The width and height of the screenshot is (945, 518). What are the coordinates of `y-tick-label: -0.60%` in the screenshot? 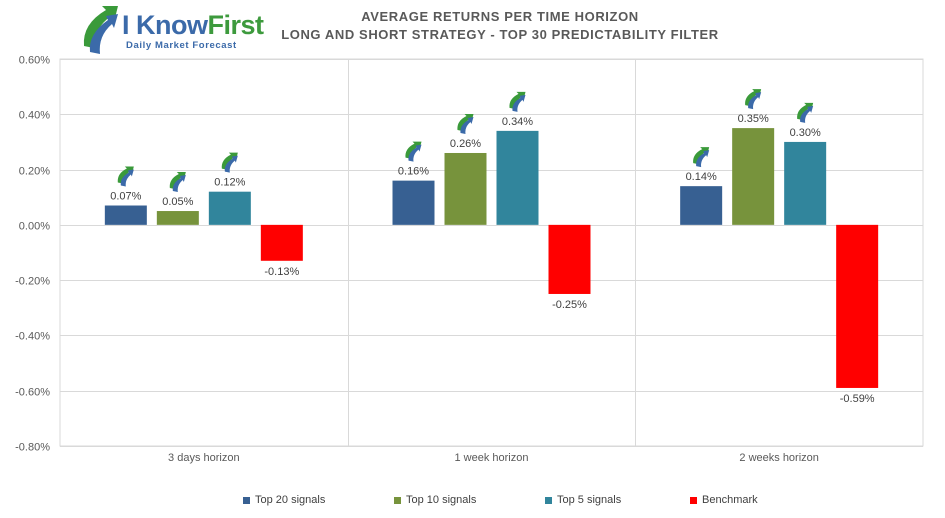 It's located at (32, 393).